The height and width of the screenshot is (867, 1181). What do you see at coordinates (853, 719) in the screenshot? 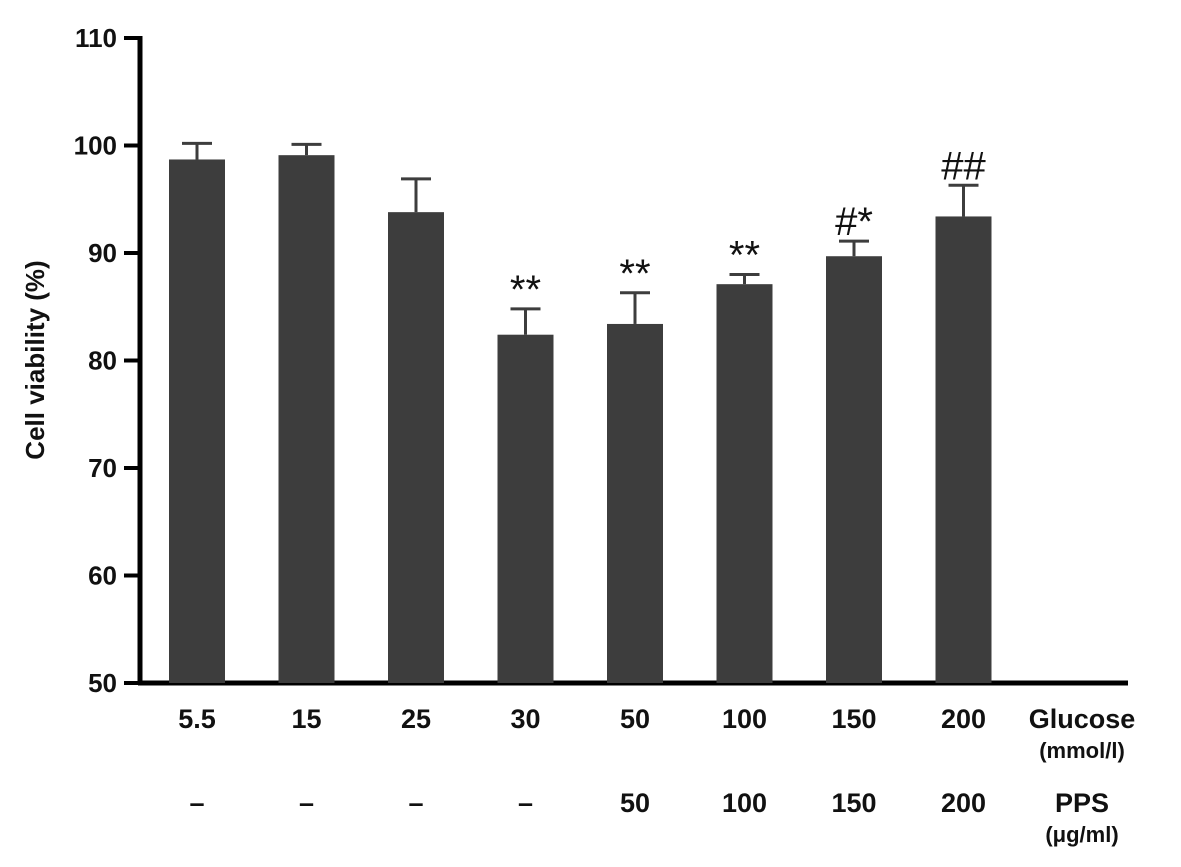
I see `glucose-label: 150` at bounding box center [853, 719].